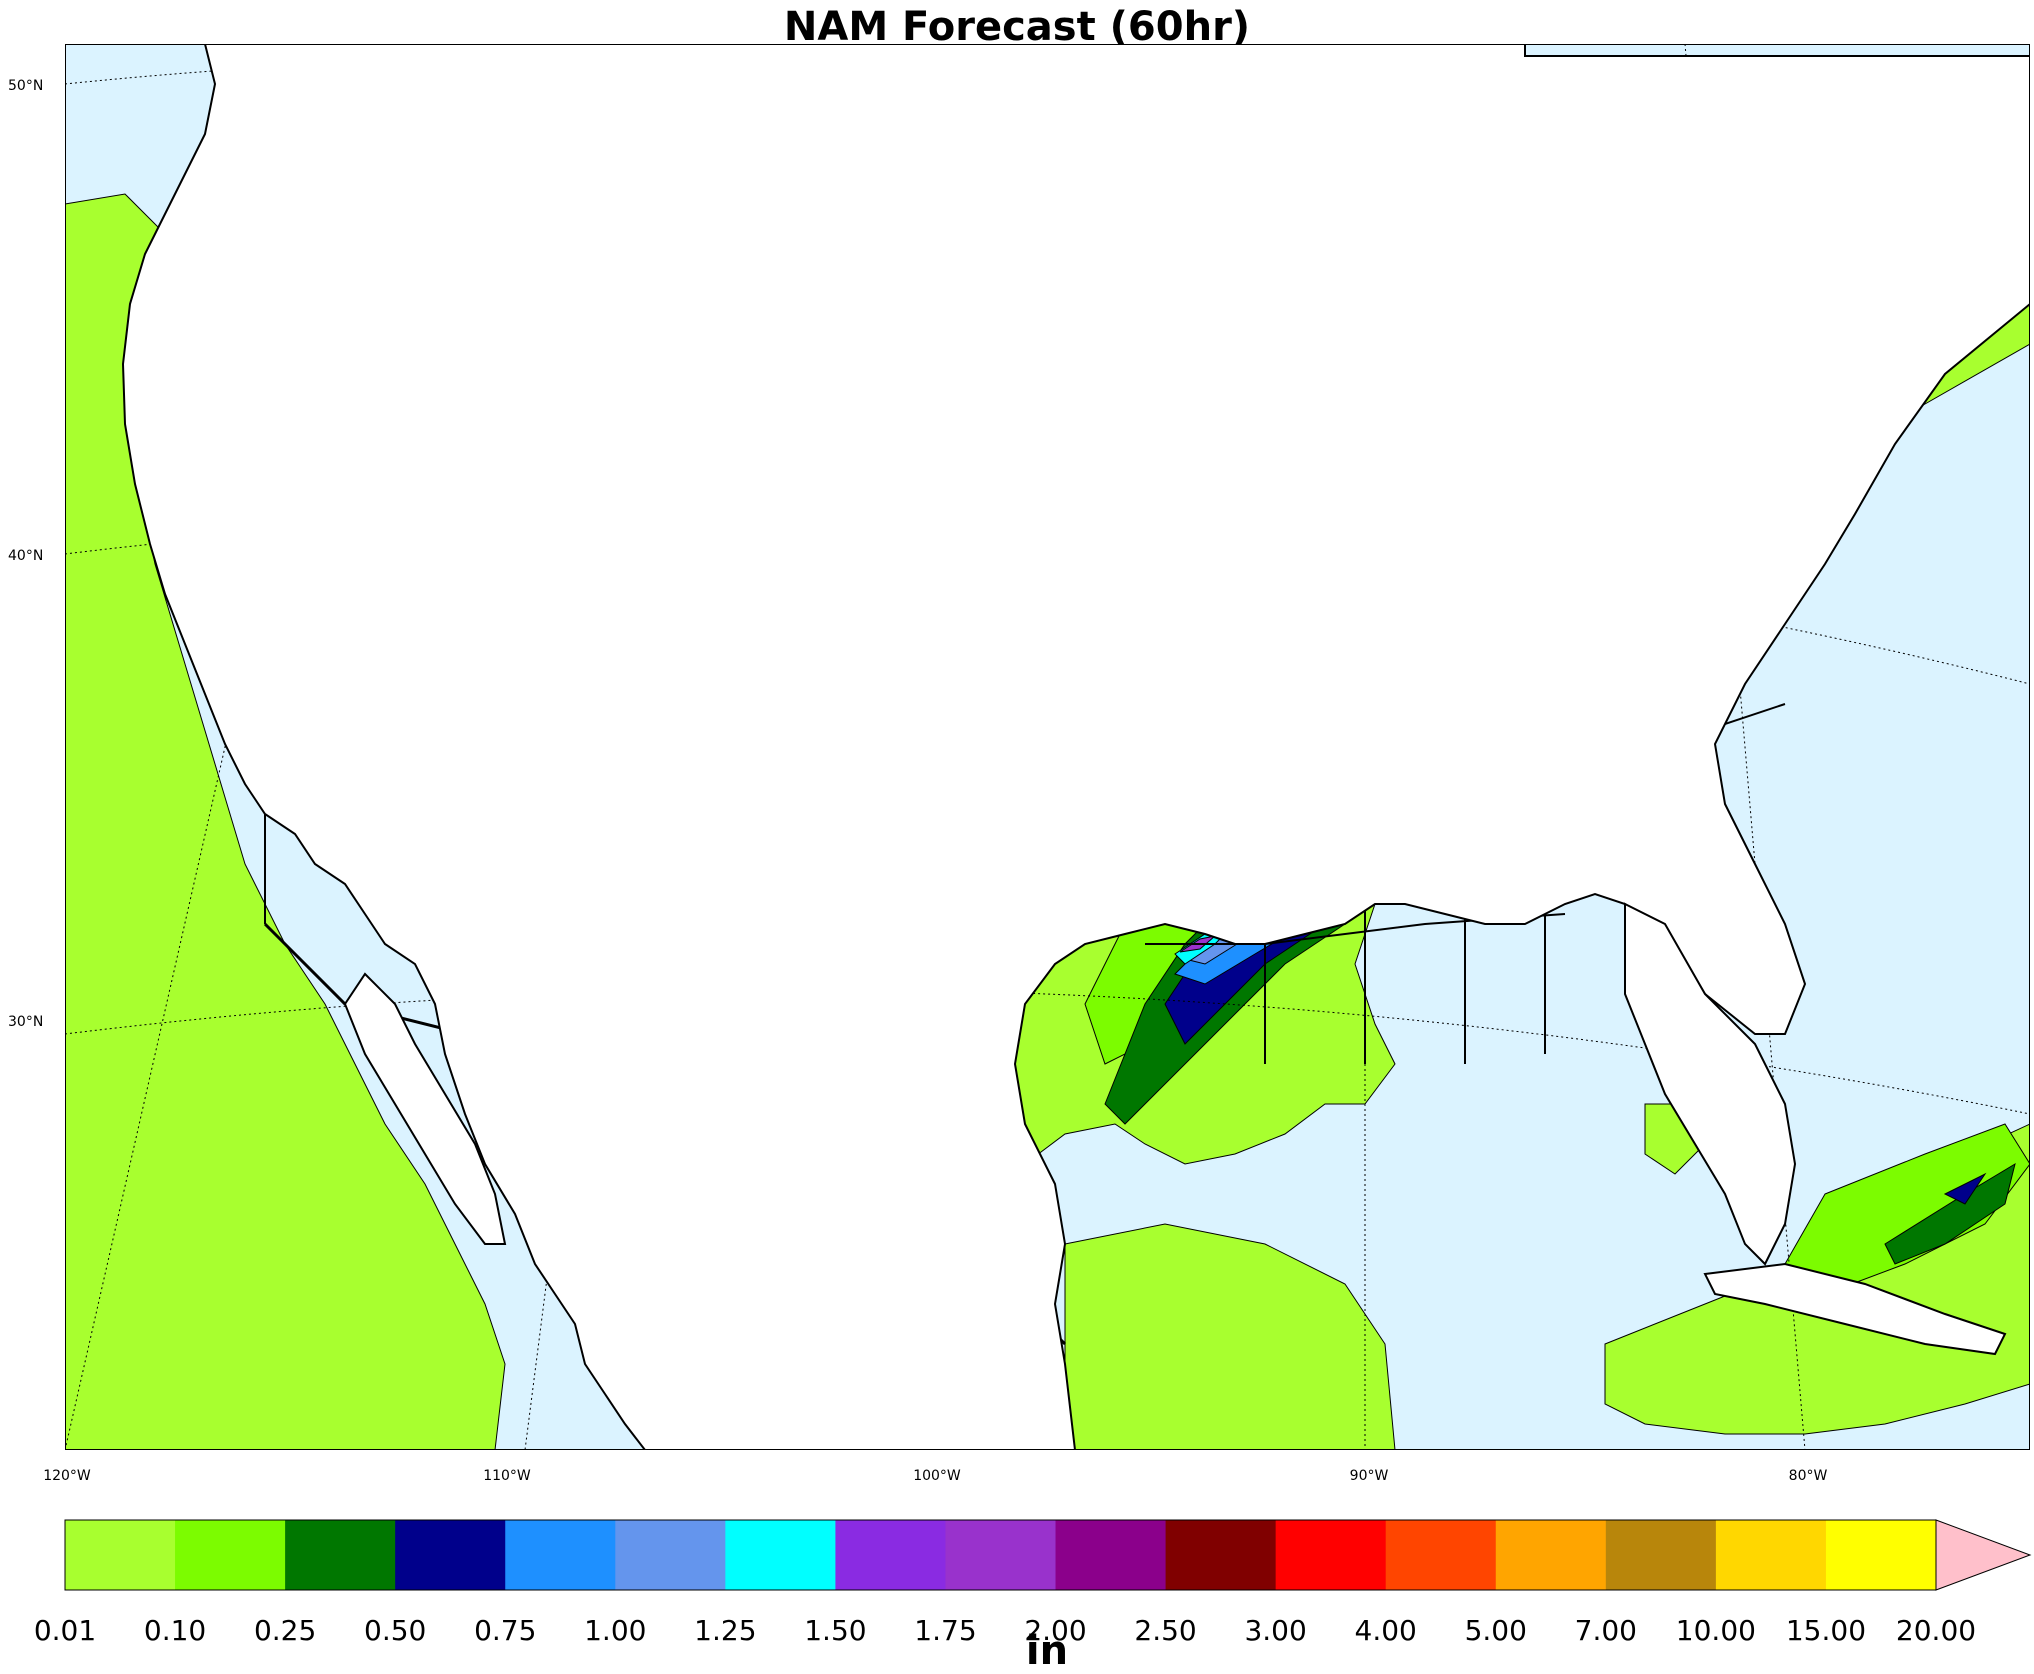 This screenshot has height=1674, width=2034. Describe the element at coordinates (175, 1630) in the screenshot. I see `colorbar-tick-label: 0.10` at that location.